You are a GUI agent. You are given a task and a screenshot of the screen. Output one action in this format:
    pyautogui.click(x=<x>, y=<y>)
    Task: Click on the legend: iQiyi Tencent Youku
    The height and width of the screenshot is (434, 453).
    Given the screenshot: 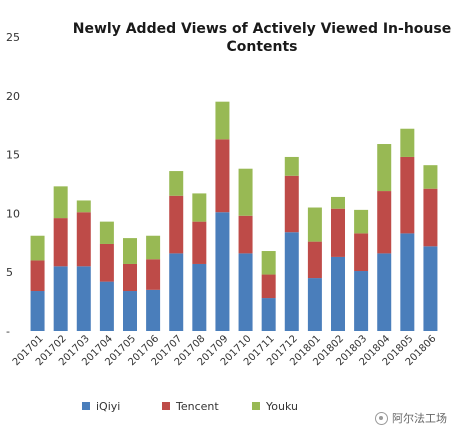 What is the action you would take?
    pyautogui.click(x=190, y=406)
    